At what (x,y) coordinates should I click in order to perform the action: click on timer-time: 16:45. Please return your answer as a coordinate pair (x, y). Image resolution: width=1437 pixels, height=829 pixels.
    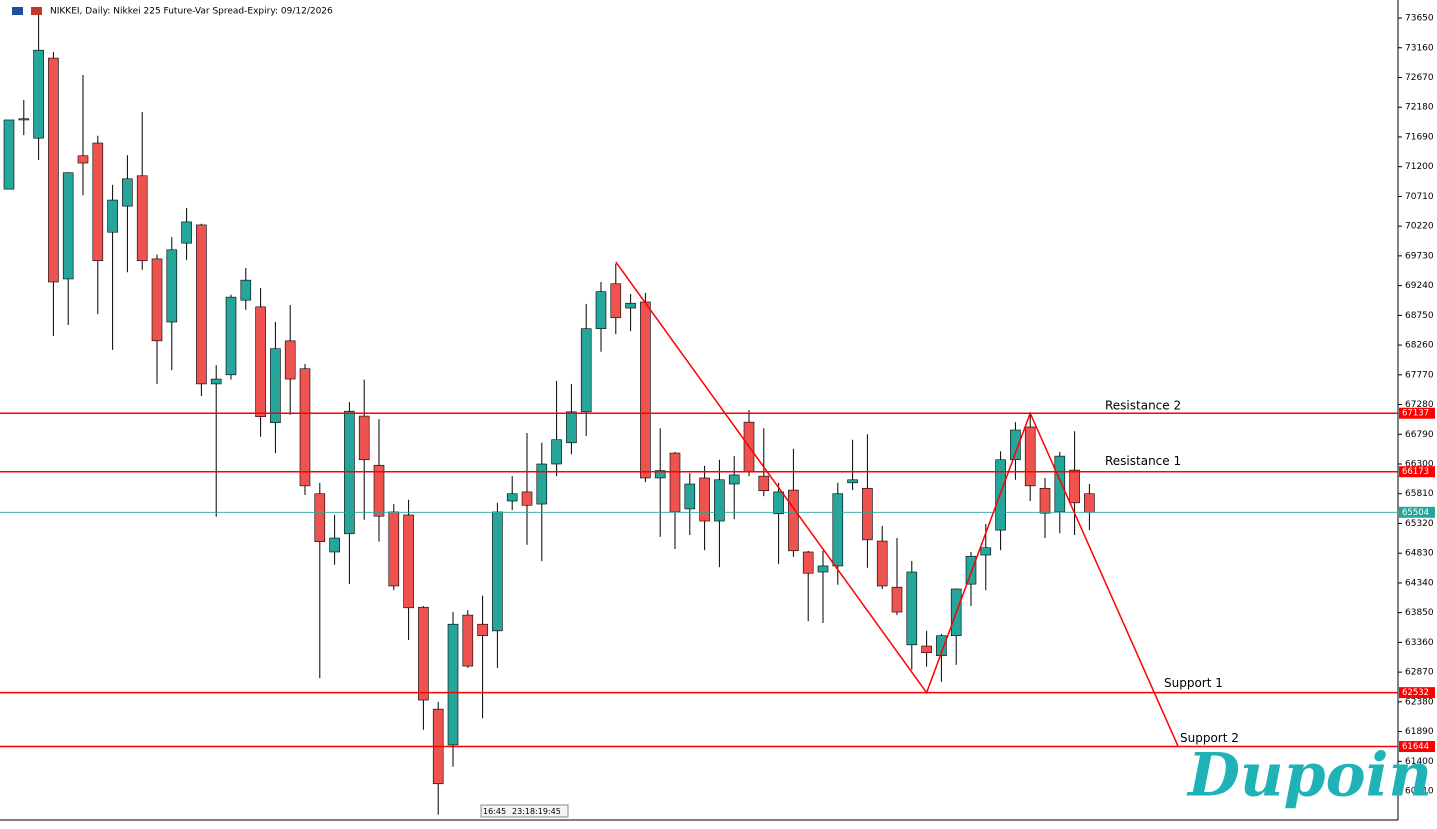
    Looking at the image, I should click on (494, 811).